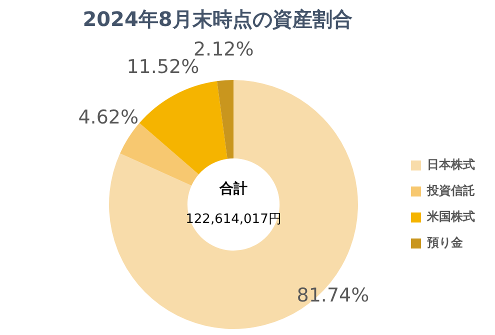 The height and width of the screenshot is (335, 495). I want to click on legend-label: 預り金, so click(445, 243).